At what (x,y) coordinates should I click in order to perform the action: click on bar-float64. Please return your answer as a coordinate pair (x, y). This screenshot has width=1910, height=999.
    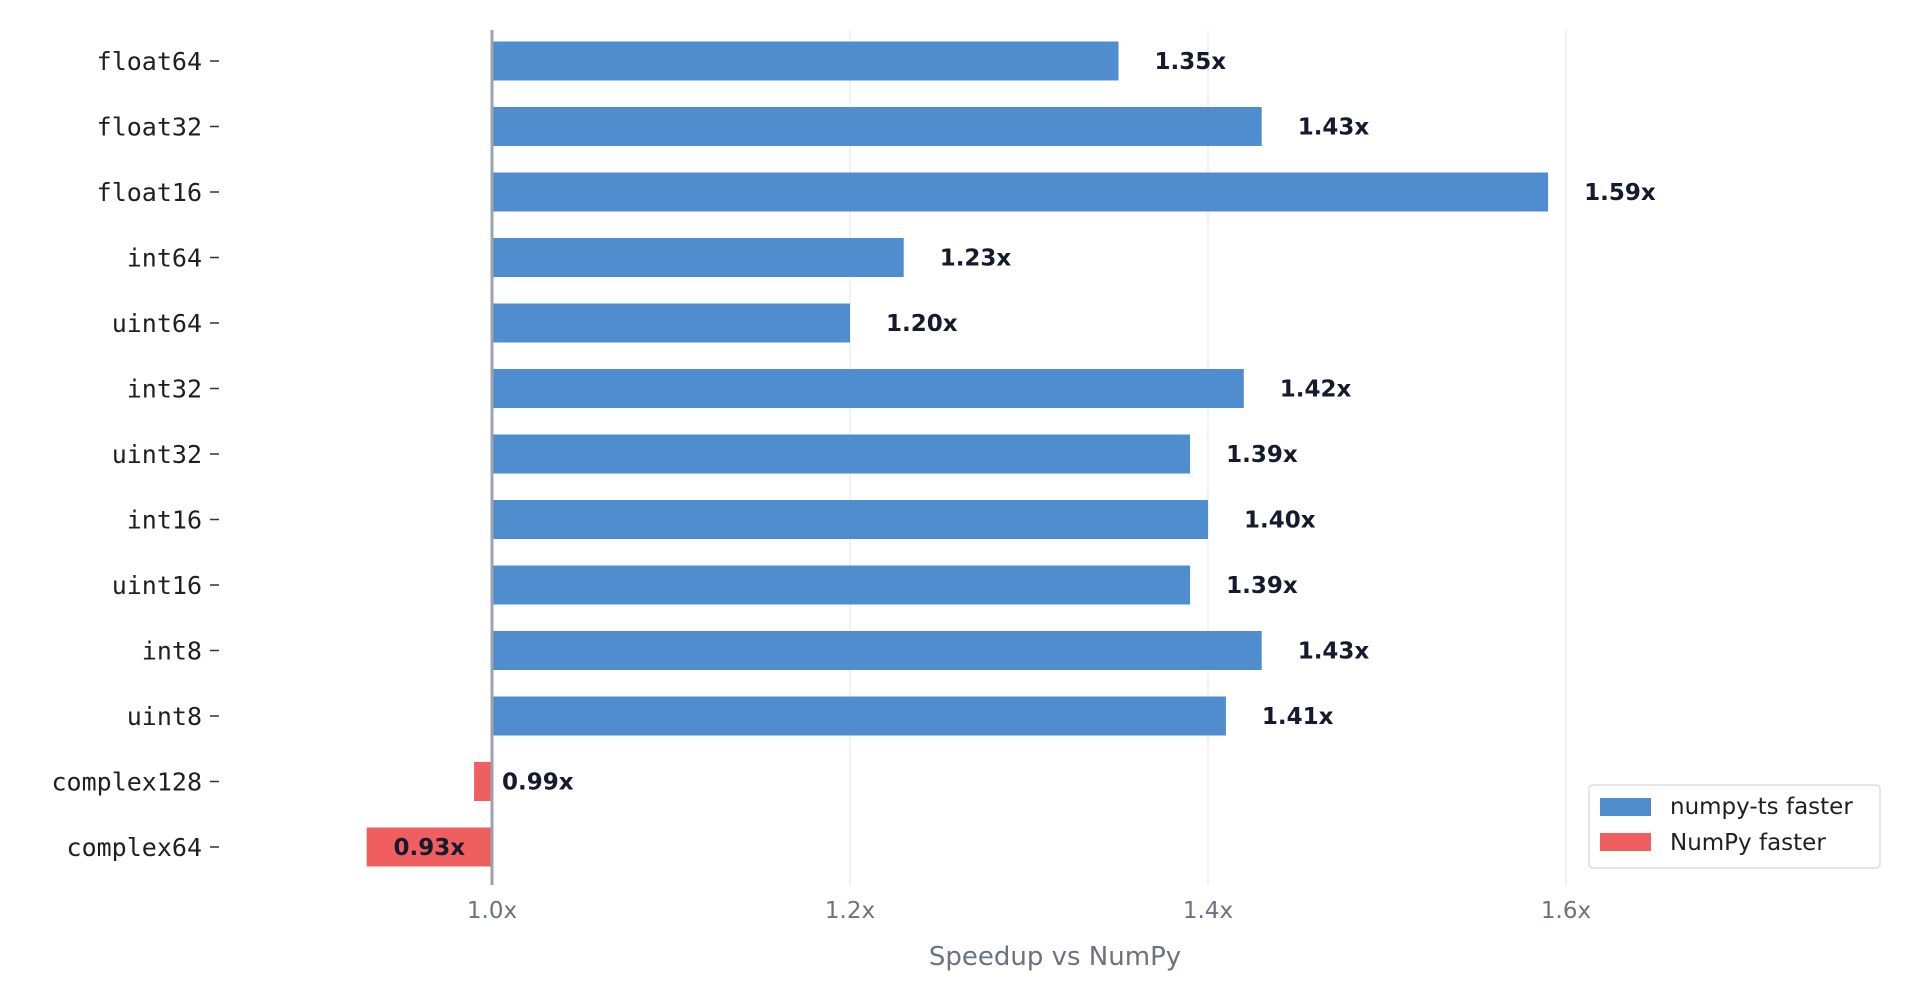
    Looking at the image, I should click on (805, 61).